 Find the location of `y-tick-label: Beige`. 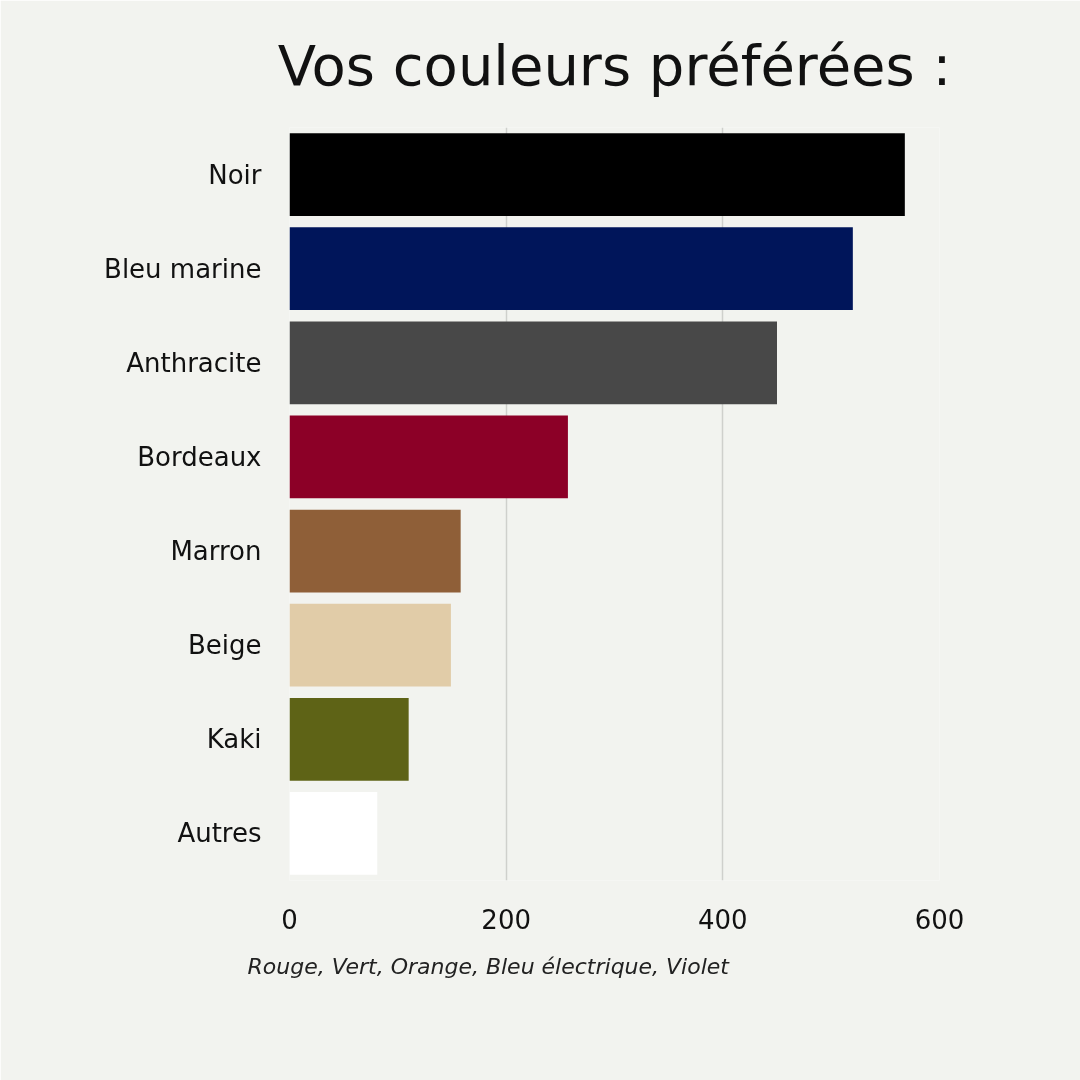

y-tick-label: Beige is located at coordinates (224, 645).